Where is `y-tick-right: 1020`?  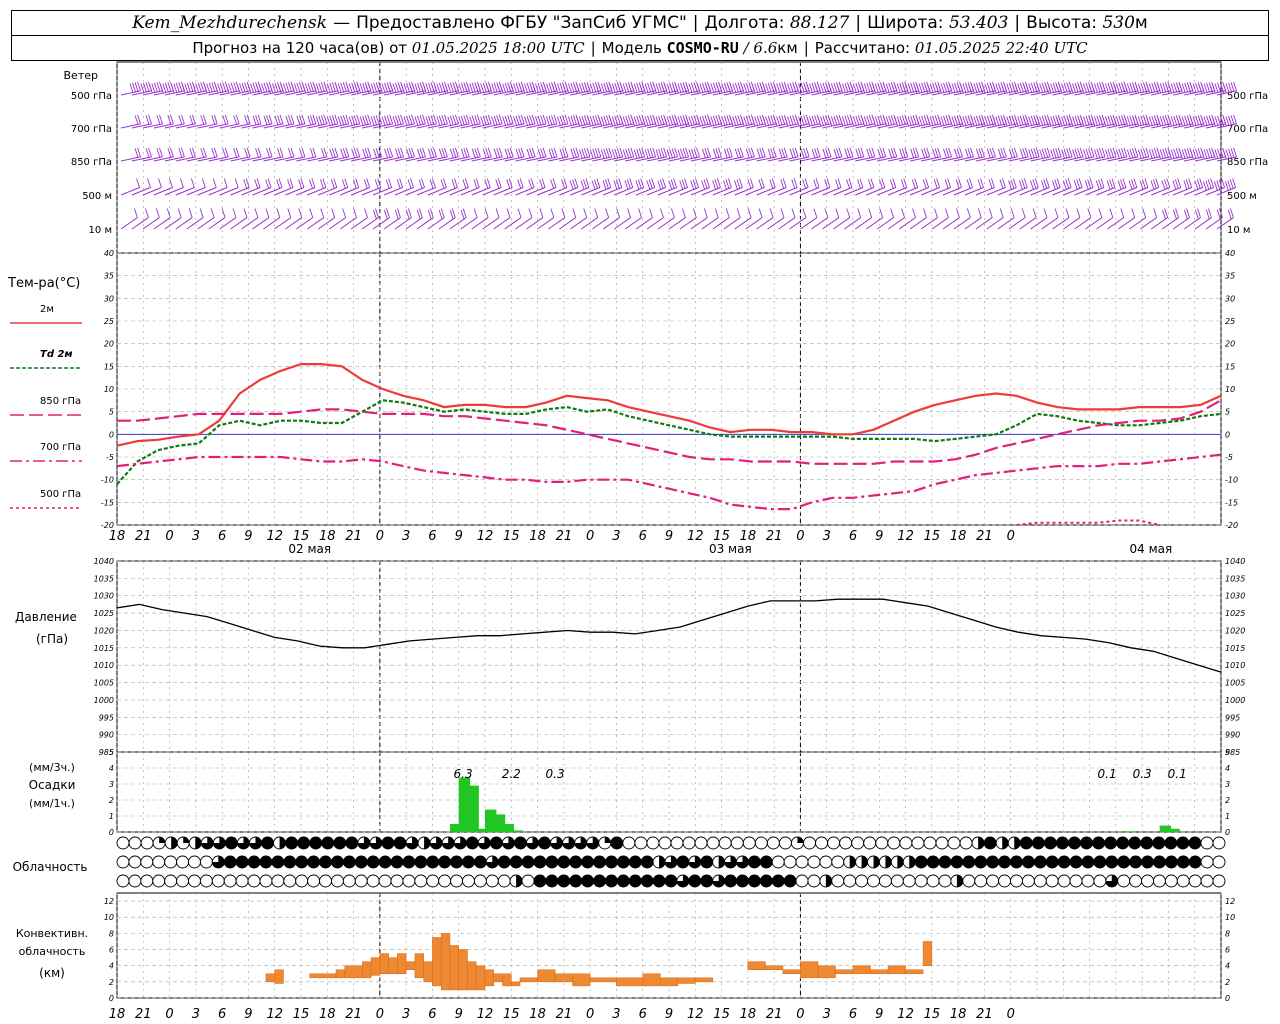
y-tick-right: 1020 is located at coordinates (1235, 630).